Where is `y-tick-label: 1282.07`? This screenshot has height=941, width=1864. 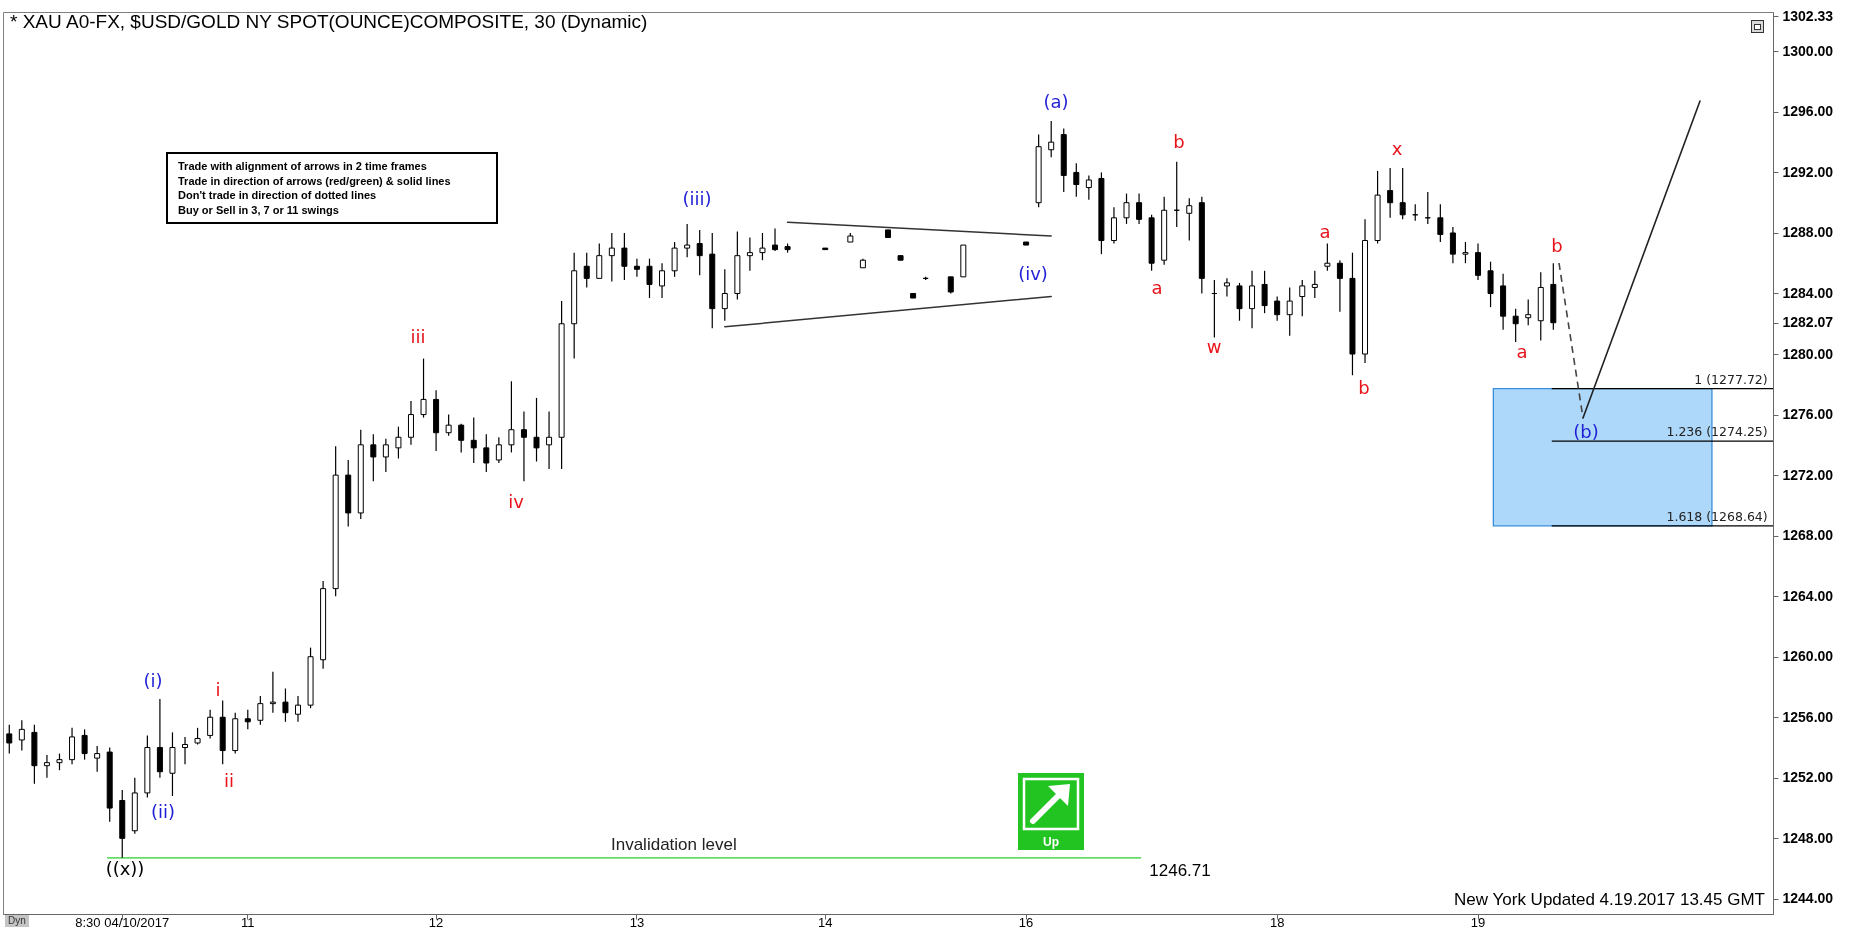
y-tick-label: 1282.07 is located at coordinates (1808, 322).